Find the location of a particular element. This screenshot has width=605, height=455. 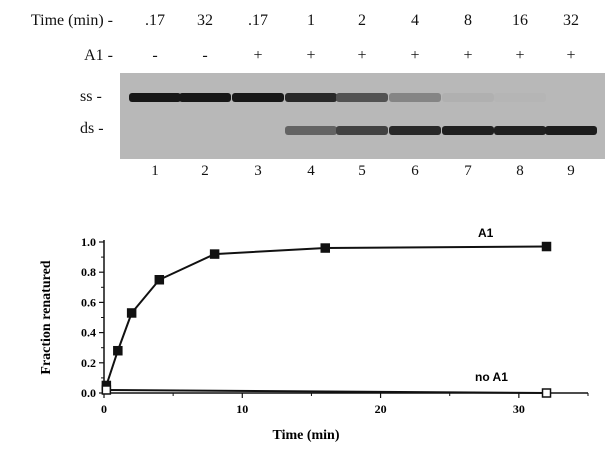

time-cell-3: .17 is located at coordinates (258, 20).